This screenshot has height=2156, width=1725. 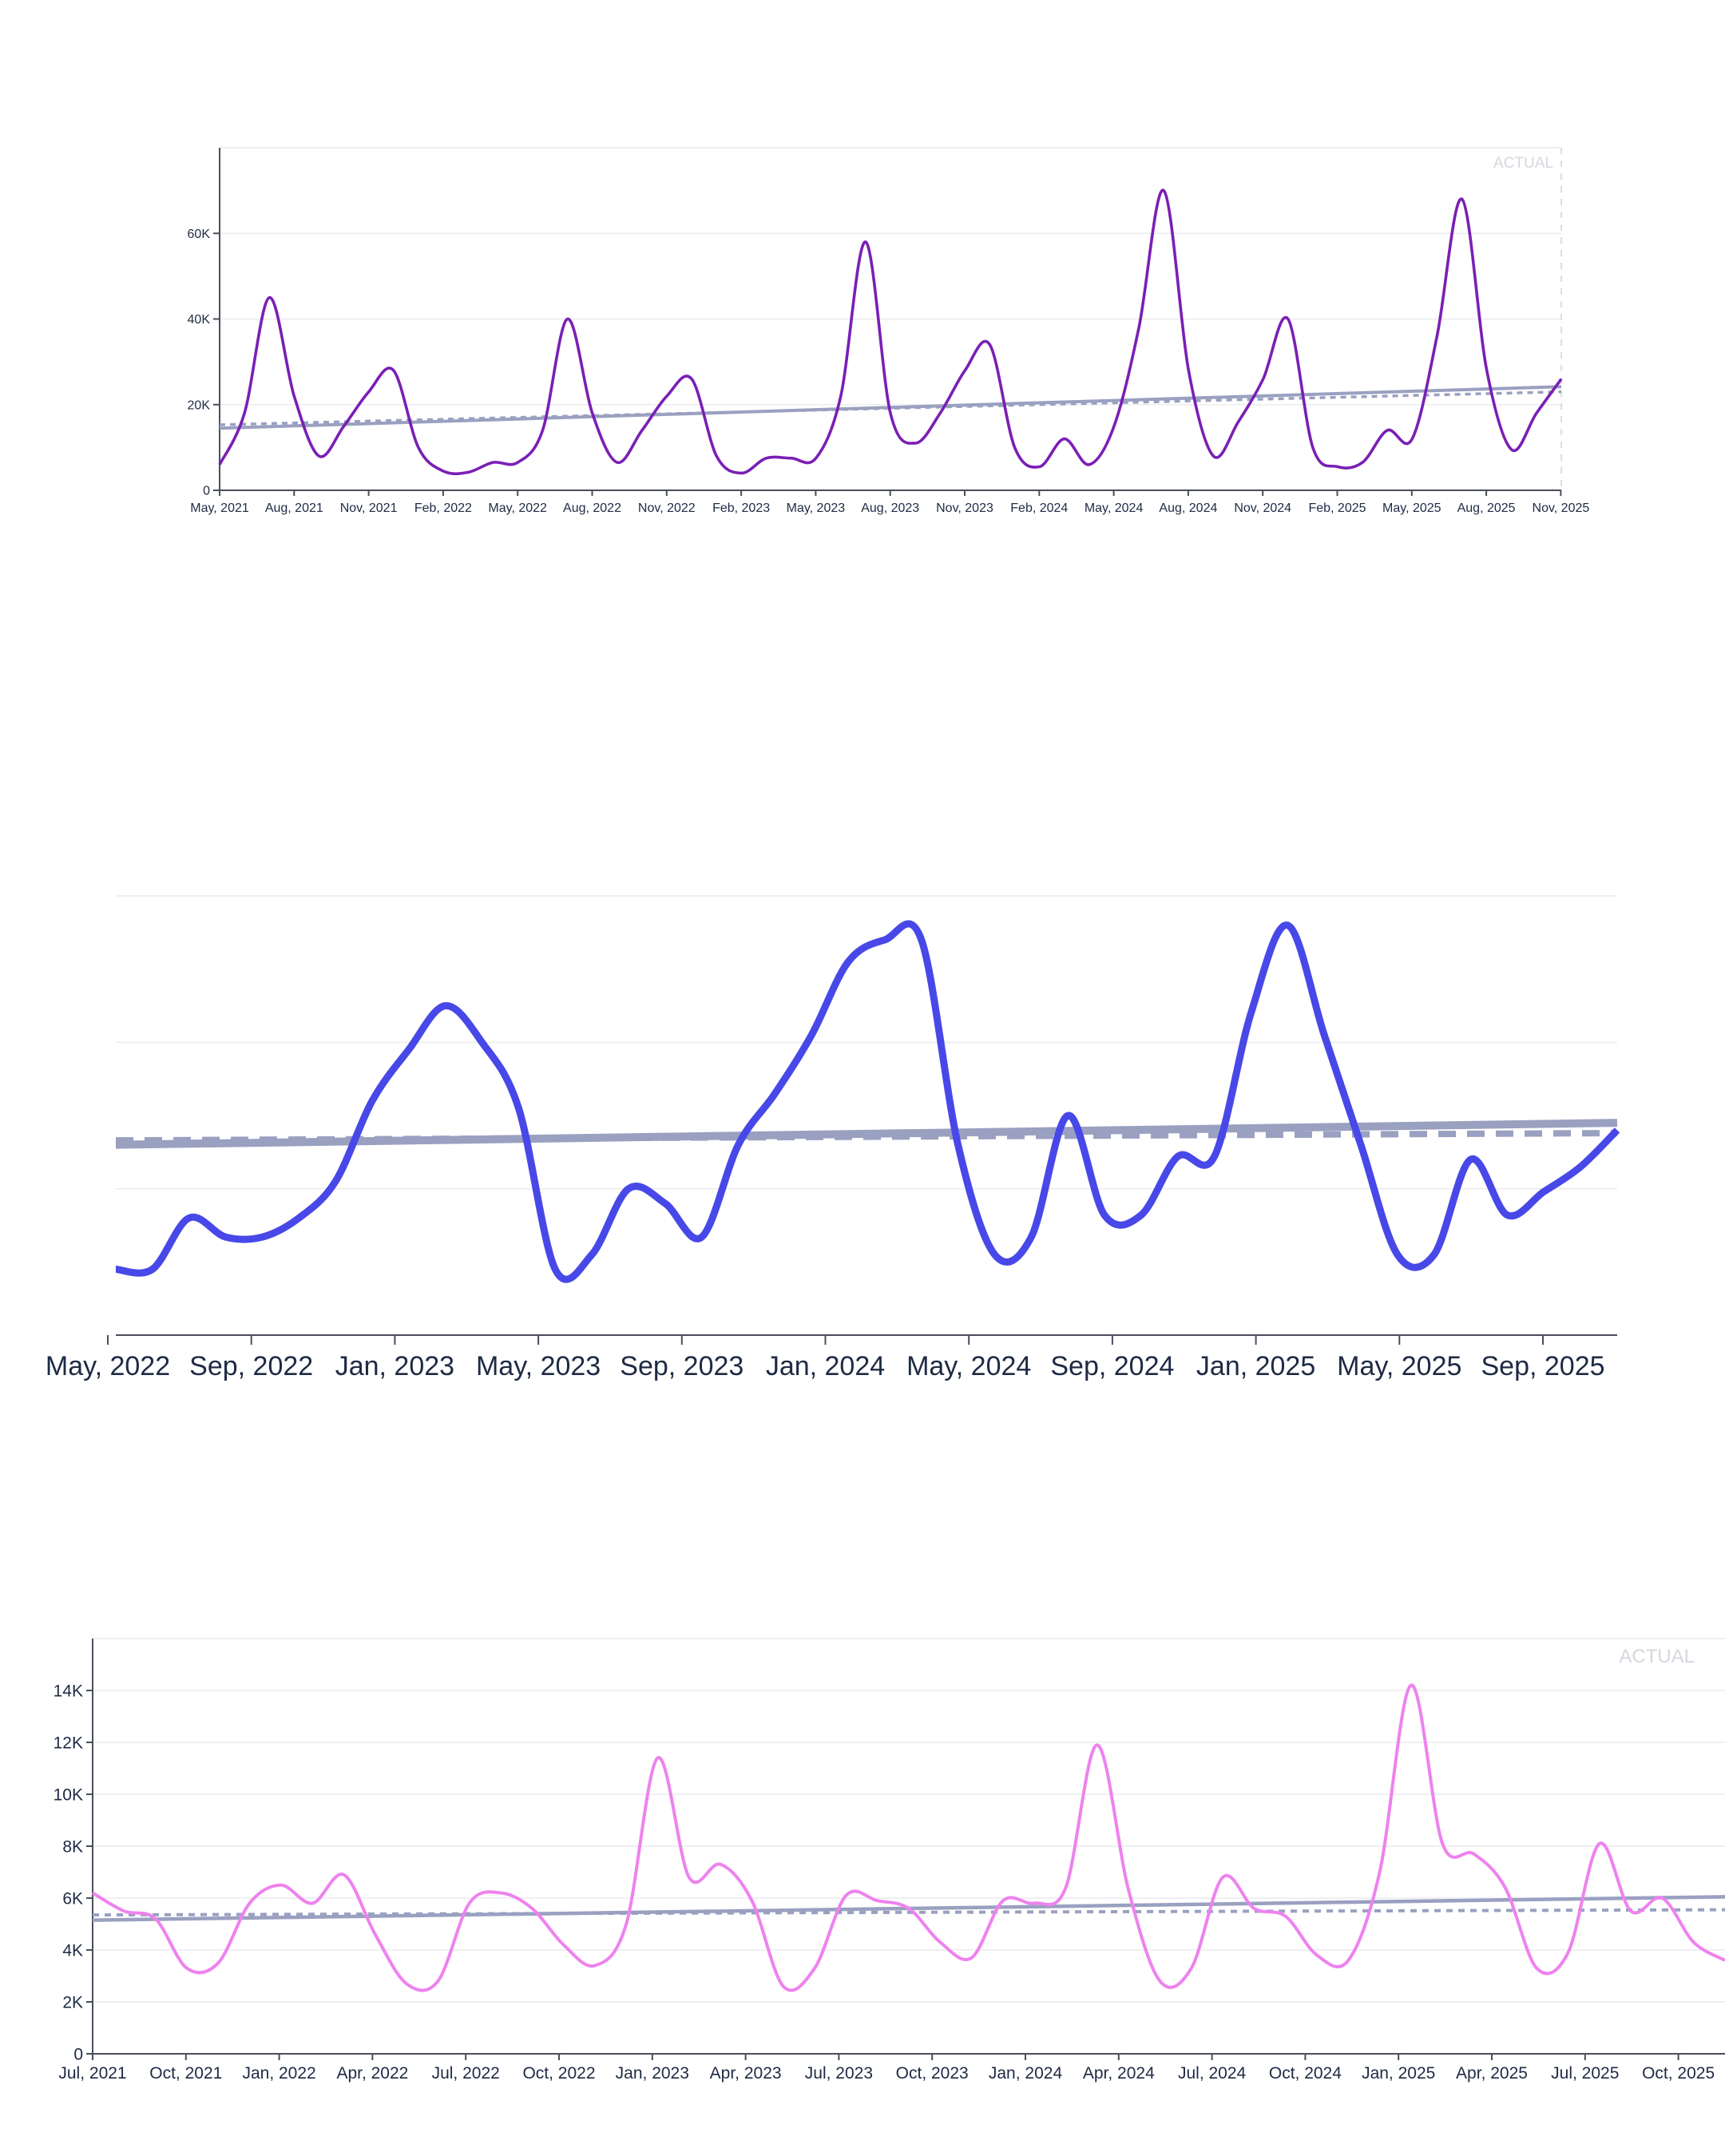 What do you see at coordinates (1337, 508) in the screenshot?
I see `x-tick-label: Feb, 2025` at bounding box center [1337, 508].